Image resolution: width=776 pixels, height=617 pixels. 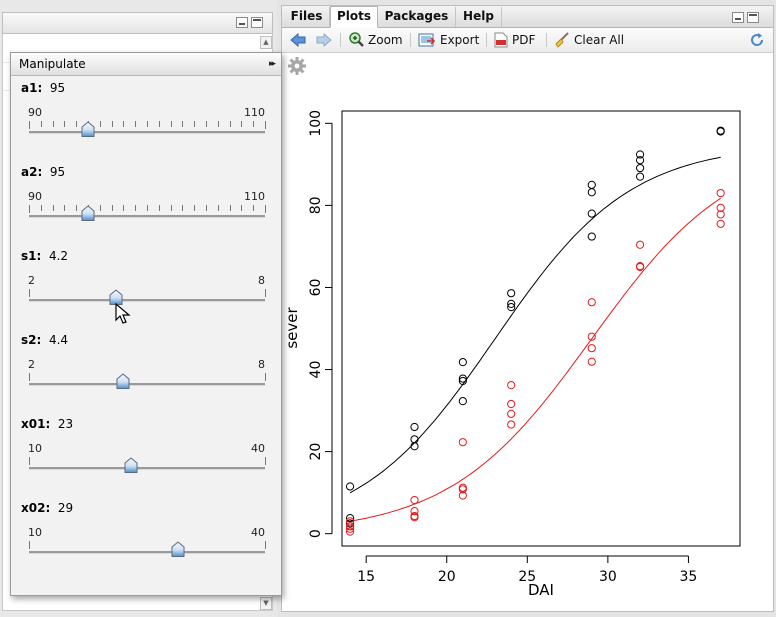 What do you see at coordinates (460, 40) in the screenshot?
I see `export-label: Export` at bounding box center [460, 40].